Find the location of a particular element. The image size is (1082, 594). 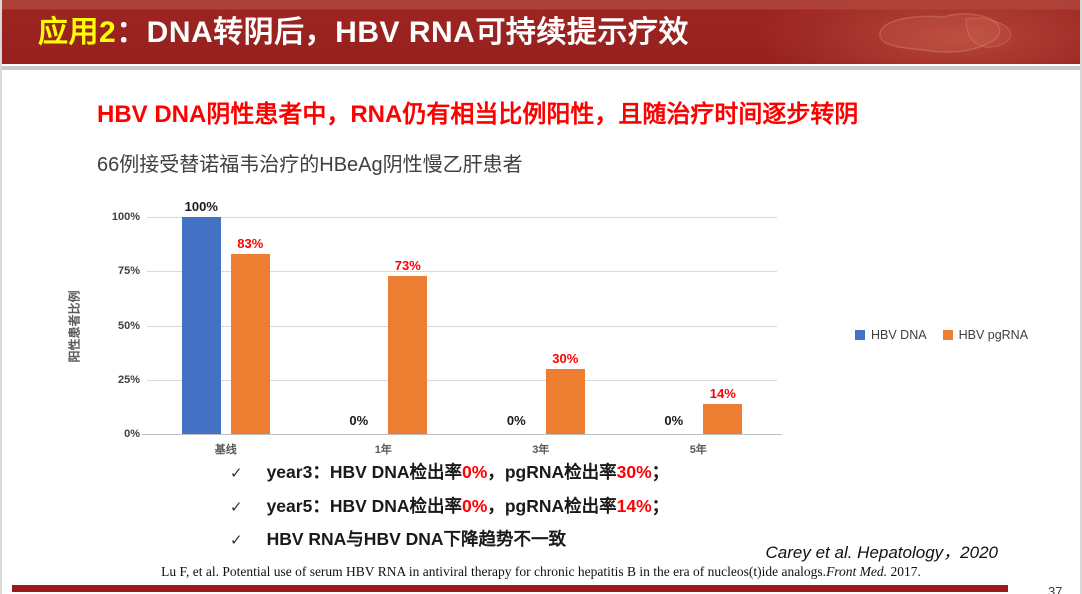

x-axis-line is located at coordinates (462, 434).